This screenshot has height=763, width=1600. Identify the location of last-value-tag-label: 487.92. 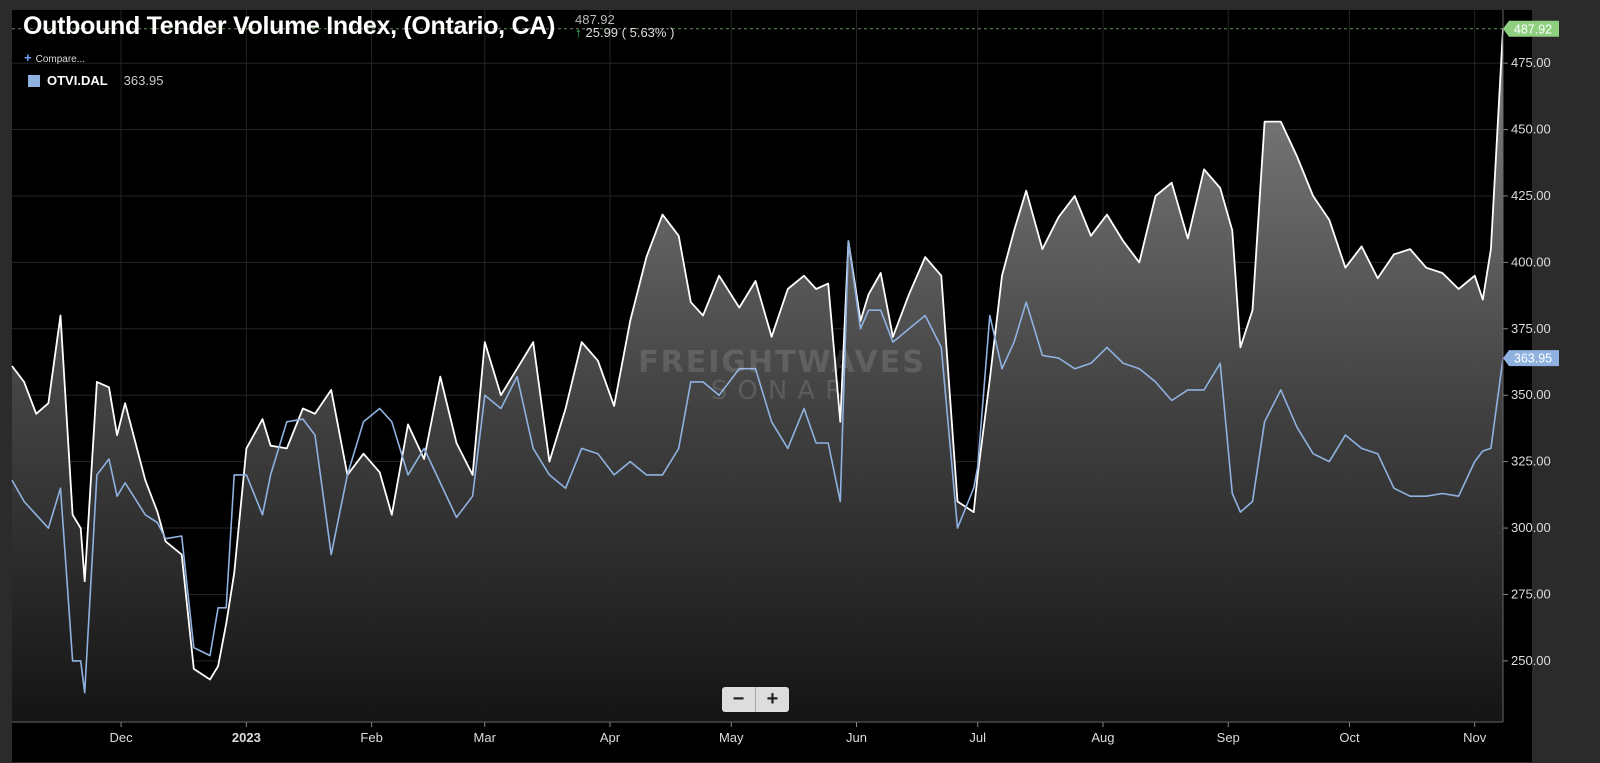
(1533, 29).